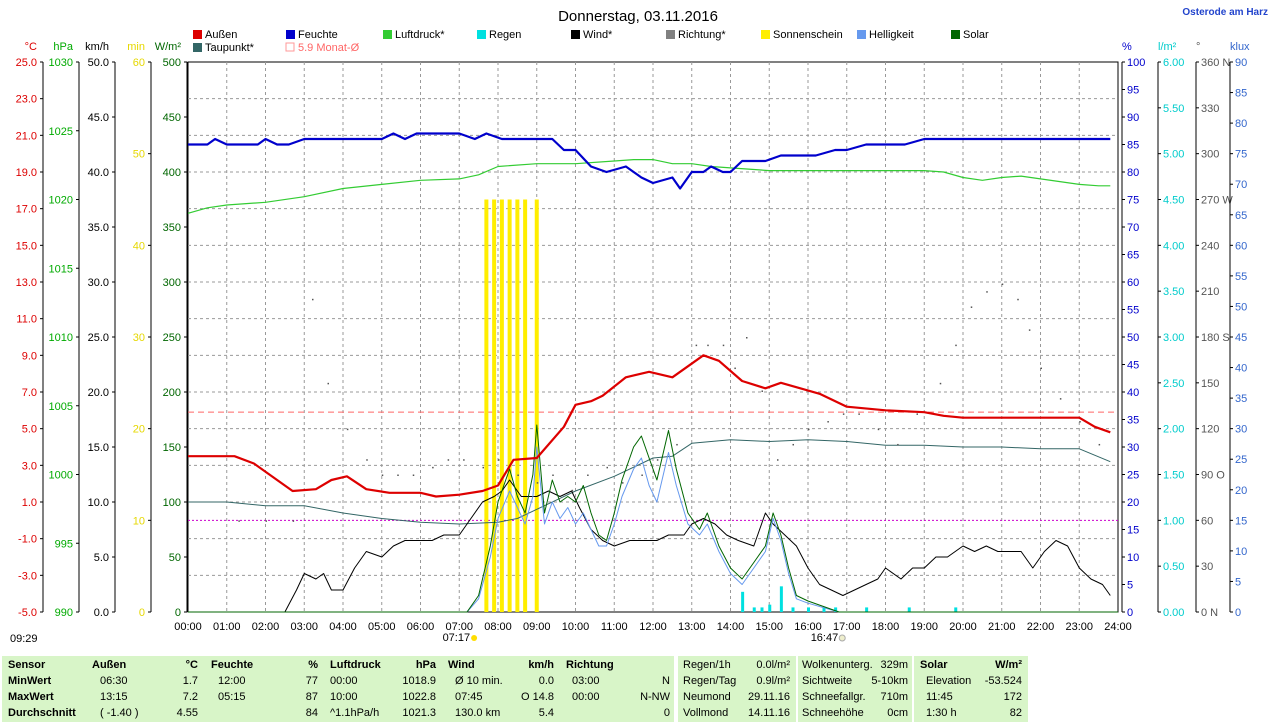 This screenshot has height=724, width=1274. What do you see at coordinates (27, 665) in the screenshot?
I see `stats-header-sensor: Sensor` at bounding box center [27, 665].